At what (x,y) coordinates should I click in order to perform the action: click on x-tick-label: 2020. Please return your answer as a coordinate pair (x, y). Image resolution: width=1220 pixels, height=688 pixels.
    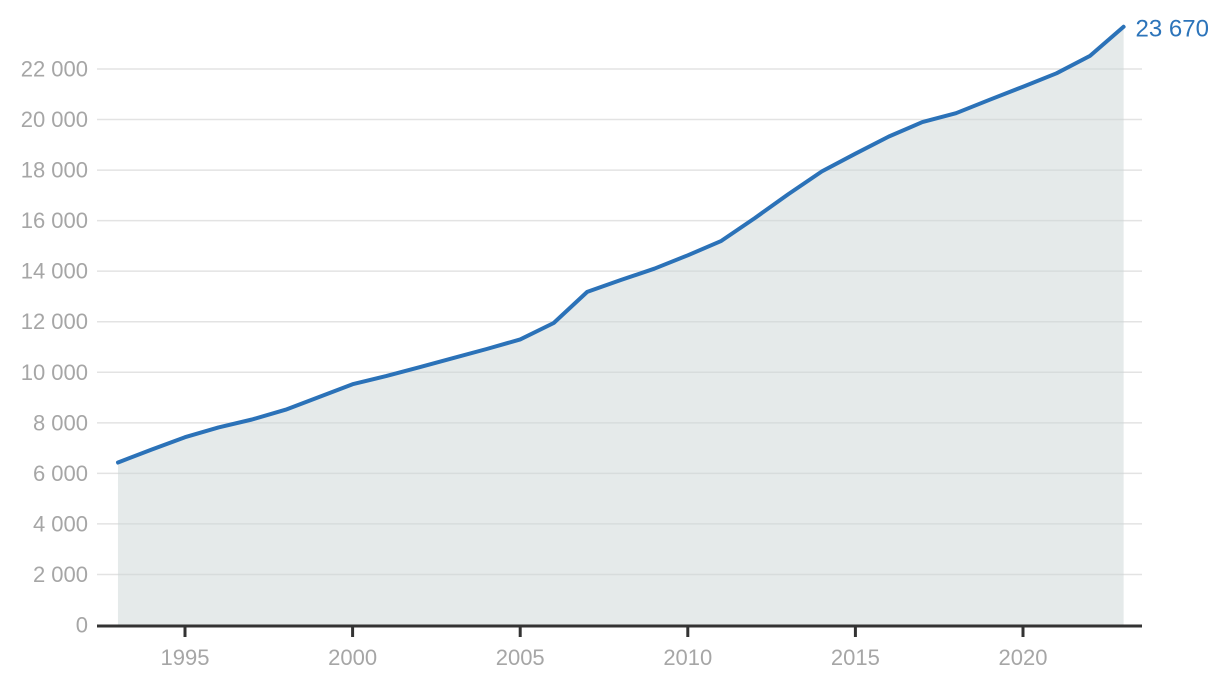
    Looking at the image, I should click on (1023, 657).